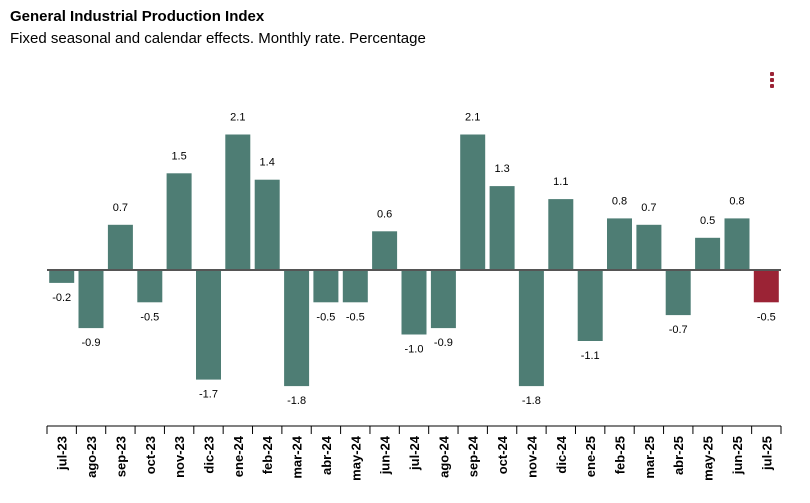  I want to click on x-tick-label-ago-24: ago-24, so click(443, 456).